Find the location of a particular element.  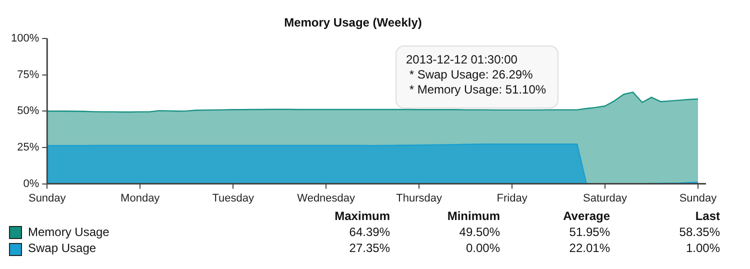

annotation: * Memory Usage: 51.10% is located at coordinates (476, 89).